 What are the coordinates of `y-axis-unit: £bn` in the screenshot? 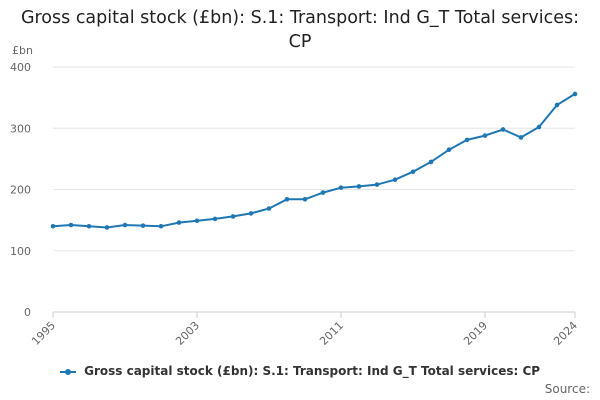 It's located at (22, 50).